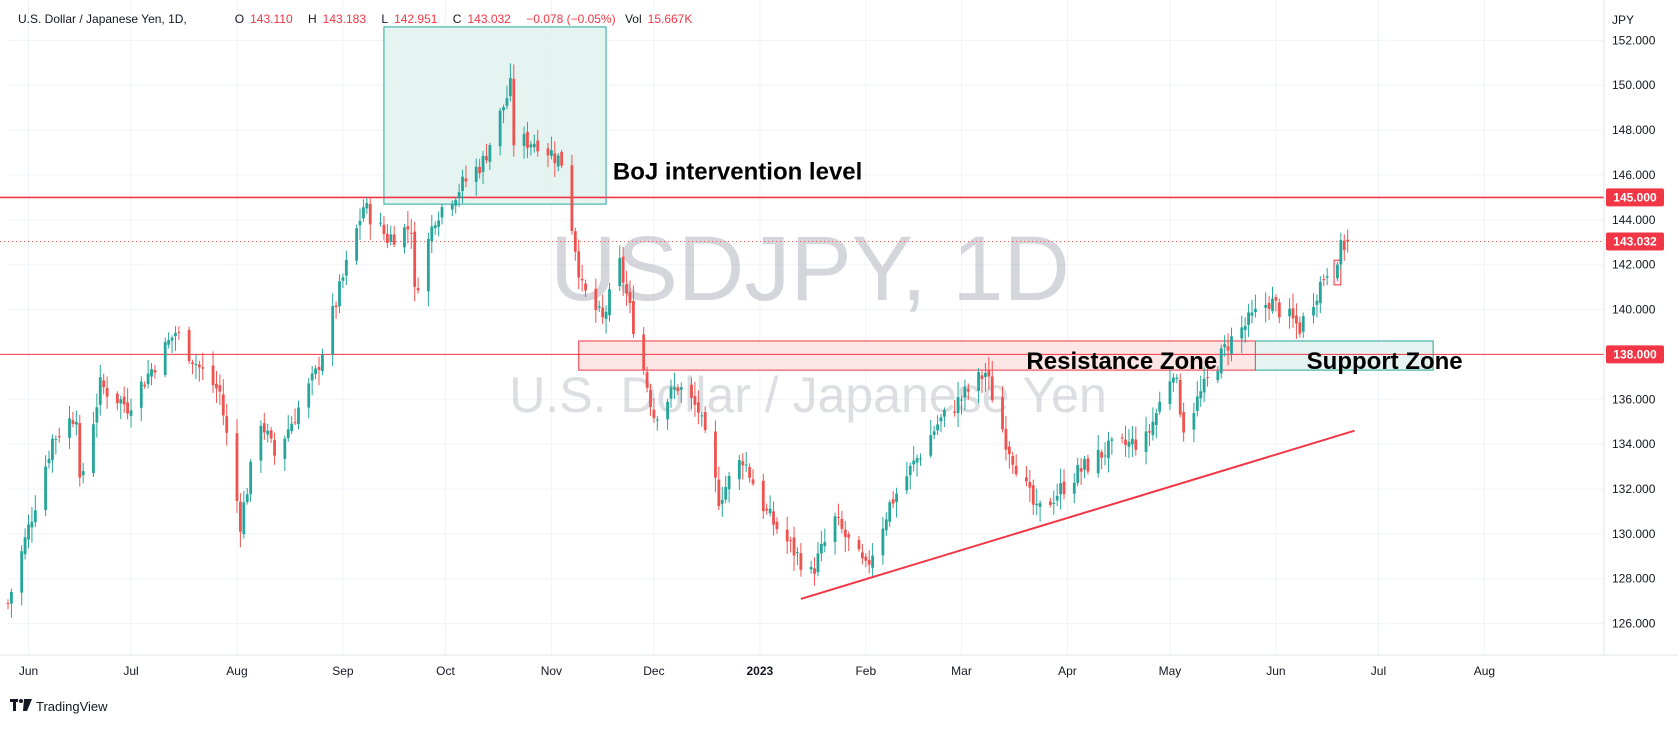  I want to click on annotation-label: BoJ intervention level, so click(737, 171).